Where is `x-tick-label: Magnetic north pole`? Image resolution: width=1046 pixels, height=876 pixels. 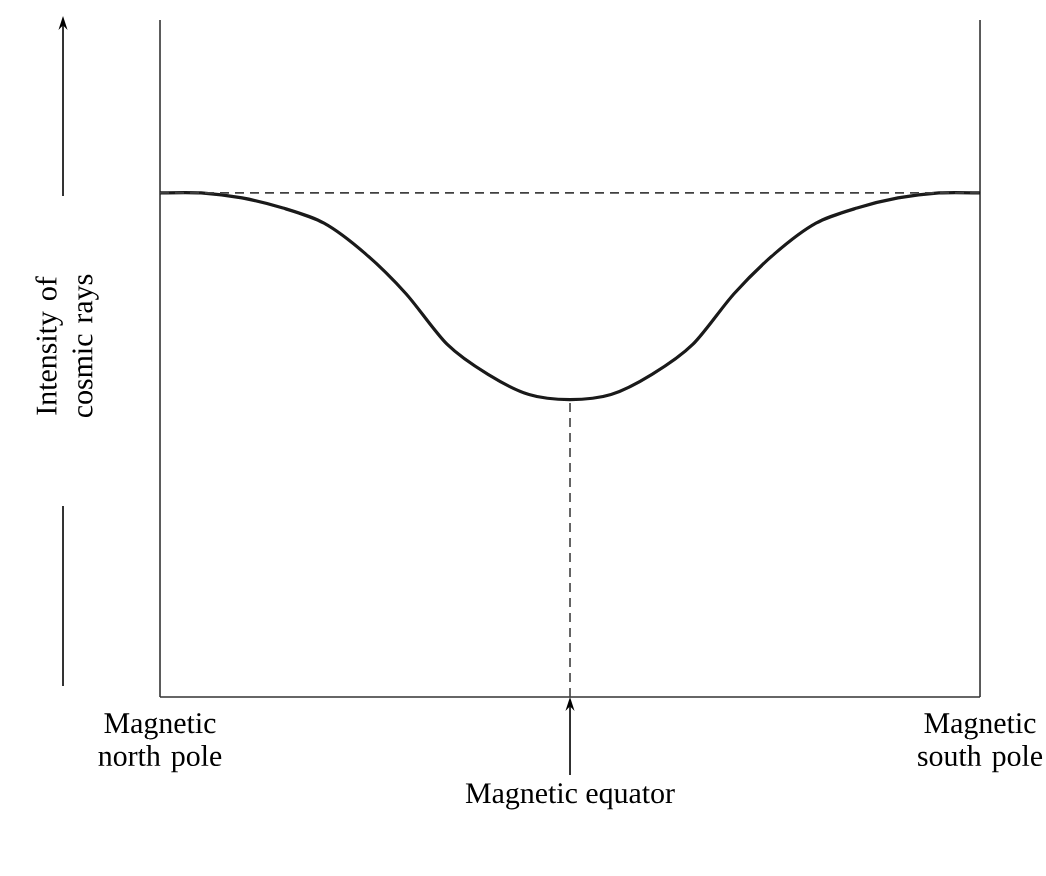 x-tick-label: Magnetic north pole is located at coordinates (160, 743).